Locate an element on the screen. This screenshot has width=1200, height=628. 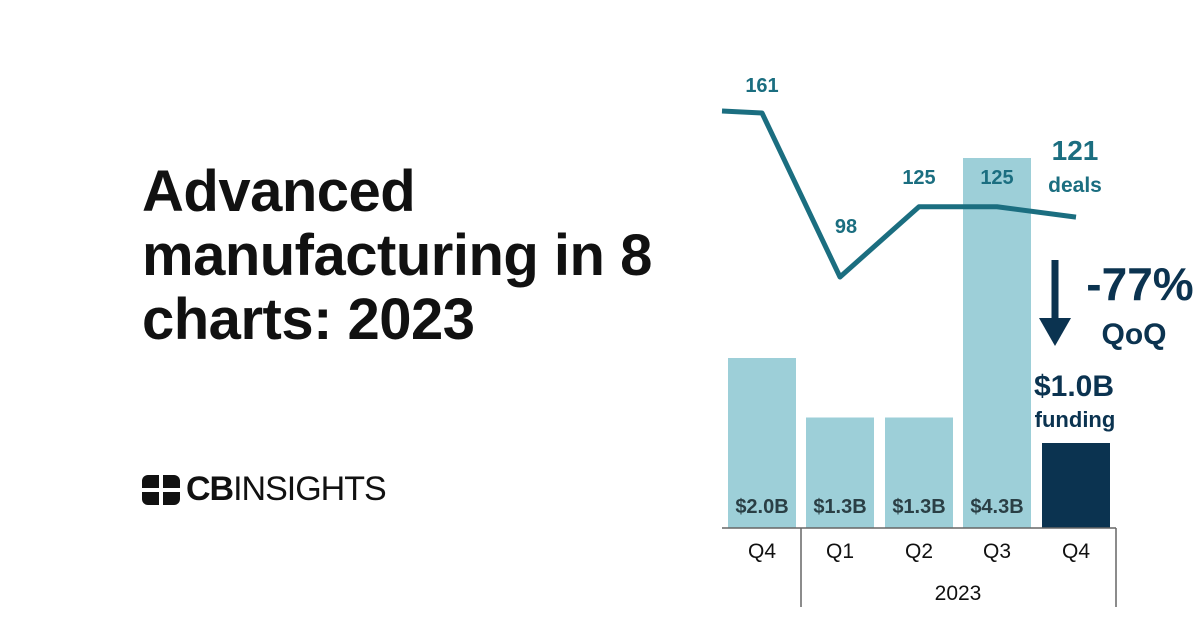
bar-value-label: $1.0B is located at coordinates (1074, 386).